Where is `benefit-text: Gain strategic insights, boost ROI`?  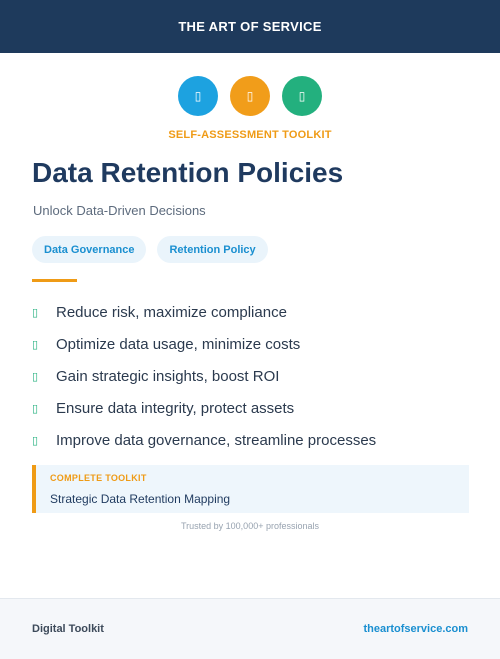 benefit-text: Gain strategic insights, boost ROI is located at coordinates (168, 376).